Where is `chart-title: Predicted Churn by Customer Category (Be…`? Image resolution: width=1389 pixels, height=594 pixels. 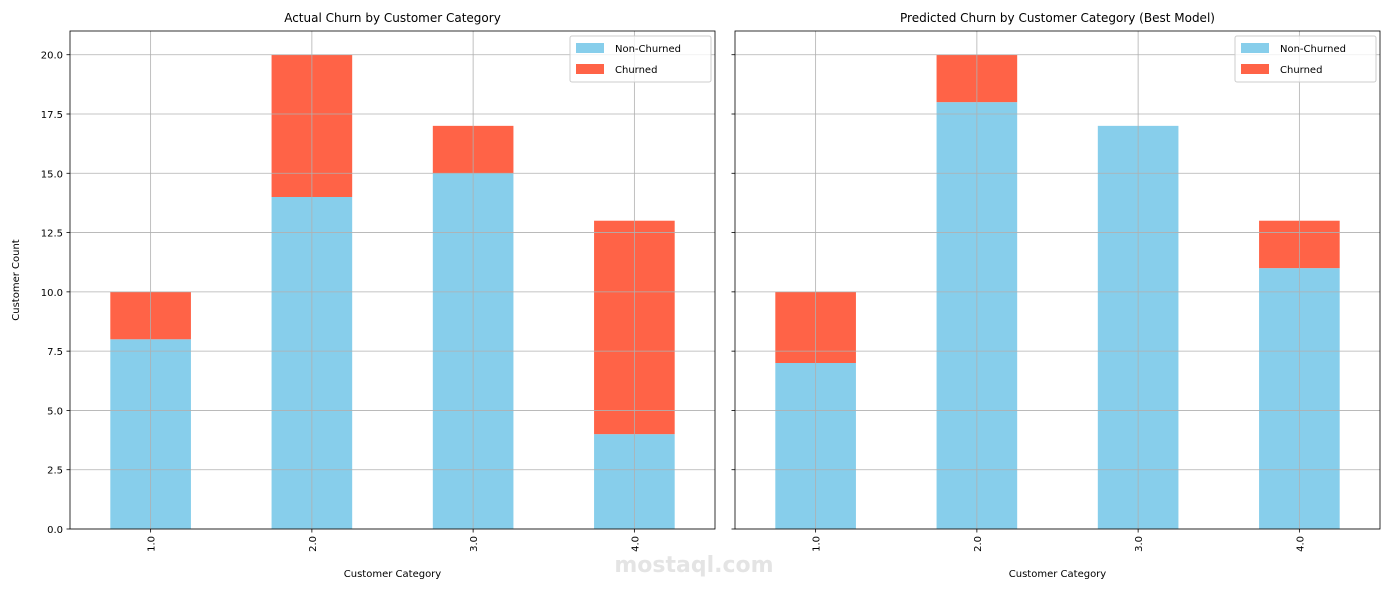
chart-title: Predicted Churn by Customer Category (Be… is located at coordinates (1057, 18).